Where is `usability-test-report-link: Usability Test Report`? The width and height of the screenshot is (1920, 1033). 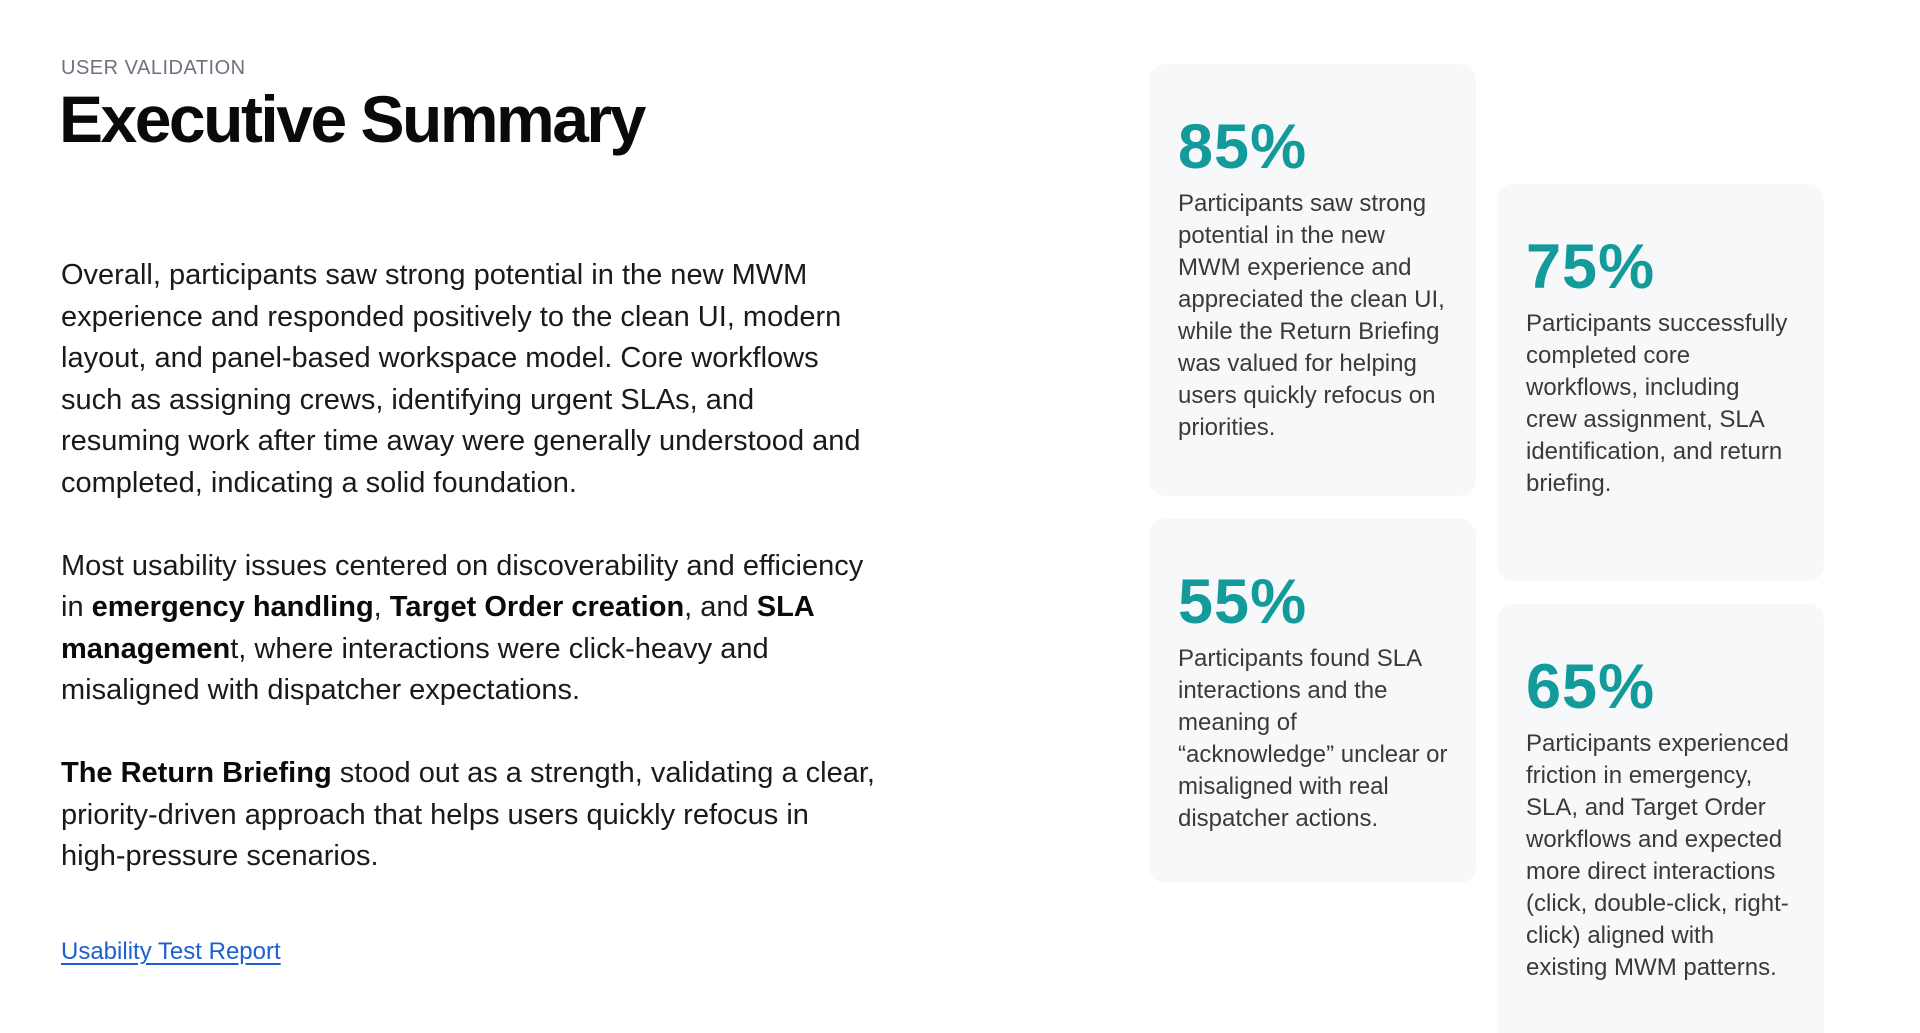 usability-test-report-link: Usability Test Report is located at coordinates (171, 951).